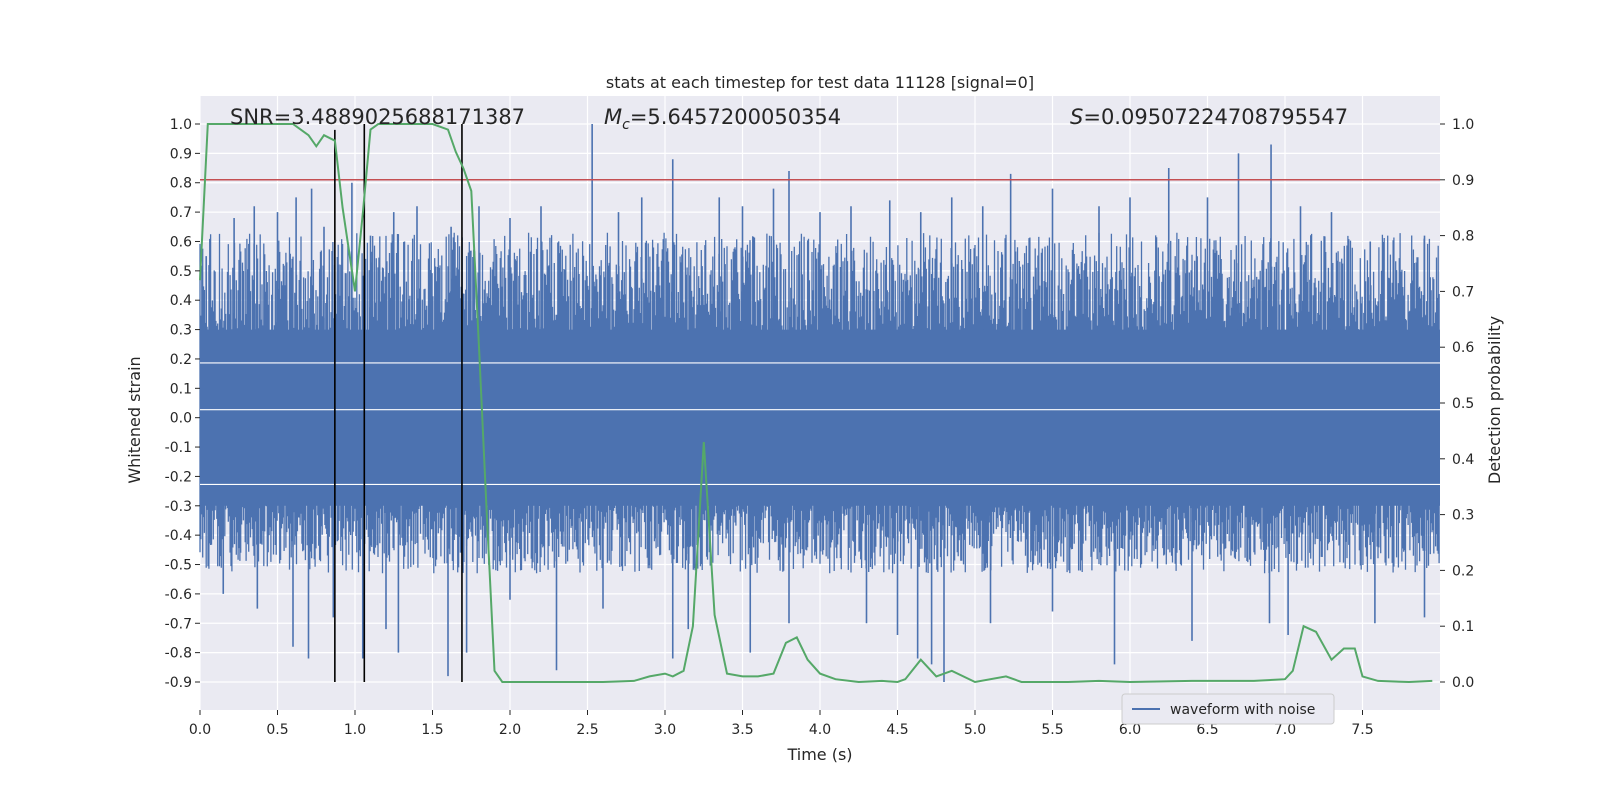 This screenshot has height=800, width=1600. I want to click on legend-box, so click(1228, 709).